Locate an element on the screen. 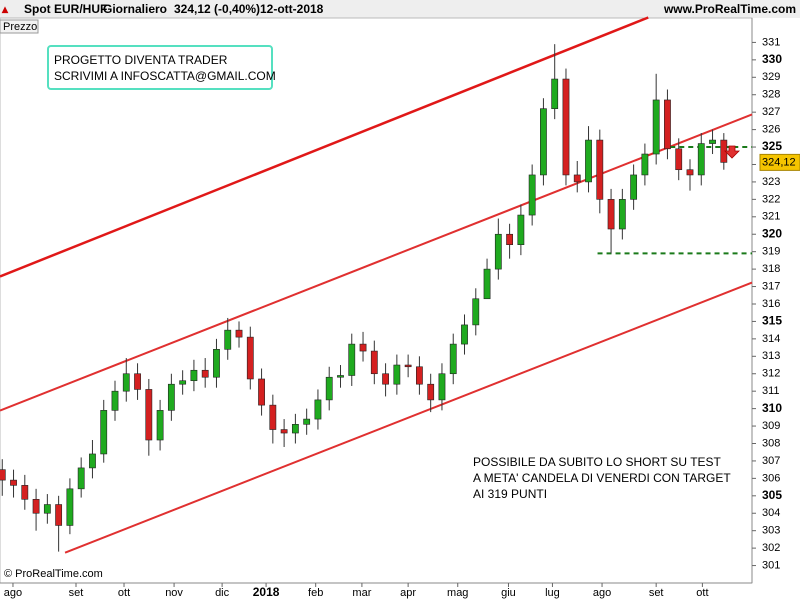  header-bar is located at coordinates (400, 9).